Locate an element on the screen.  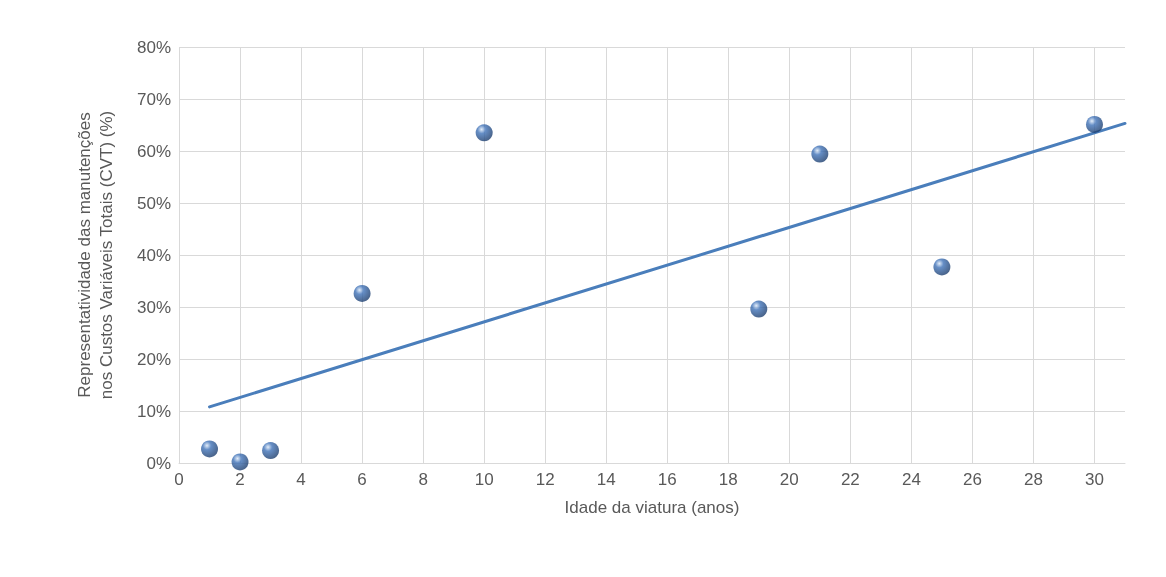
y-tick-label: 40% is located at coordinates (153, 255).